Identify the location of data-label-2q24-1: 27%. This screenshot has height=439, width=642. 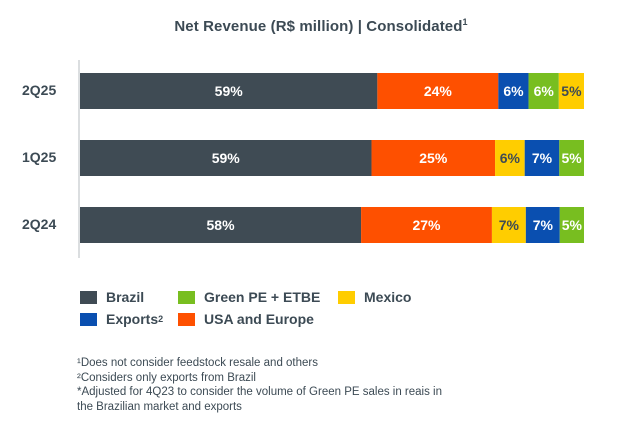
(426, 225).